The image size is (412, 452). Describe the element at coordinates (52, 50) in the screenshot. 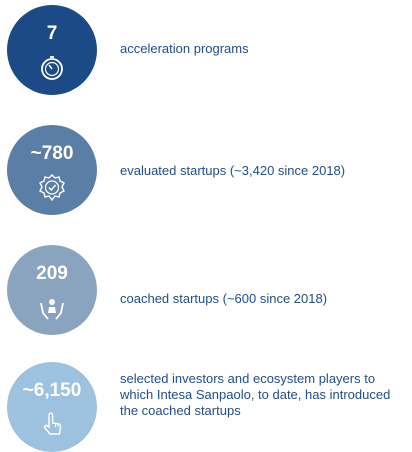

I see `stat-circle: 7` at that location.